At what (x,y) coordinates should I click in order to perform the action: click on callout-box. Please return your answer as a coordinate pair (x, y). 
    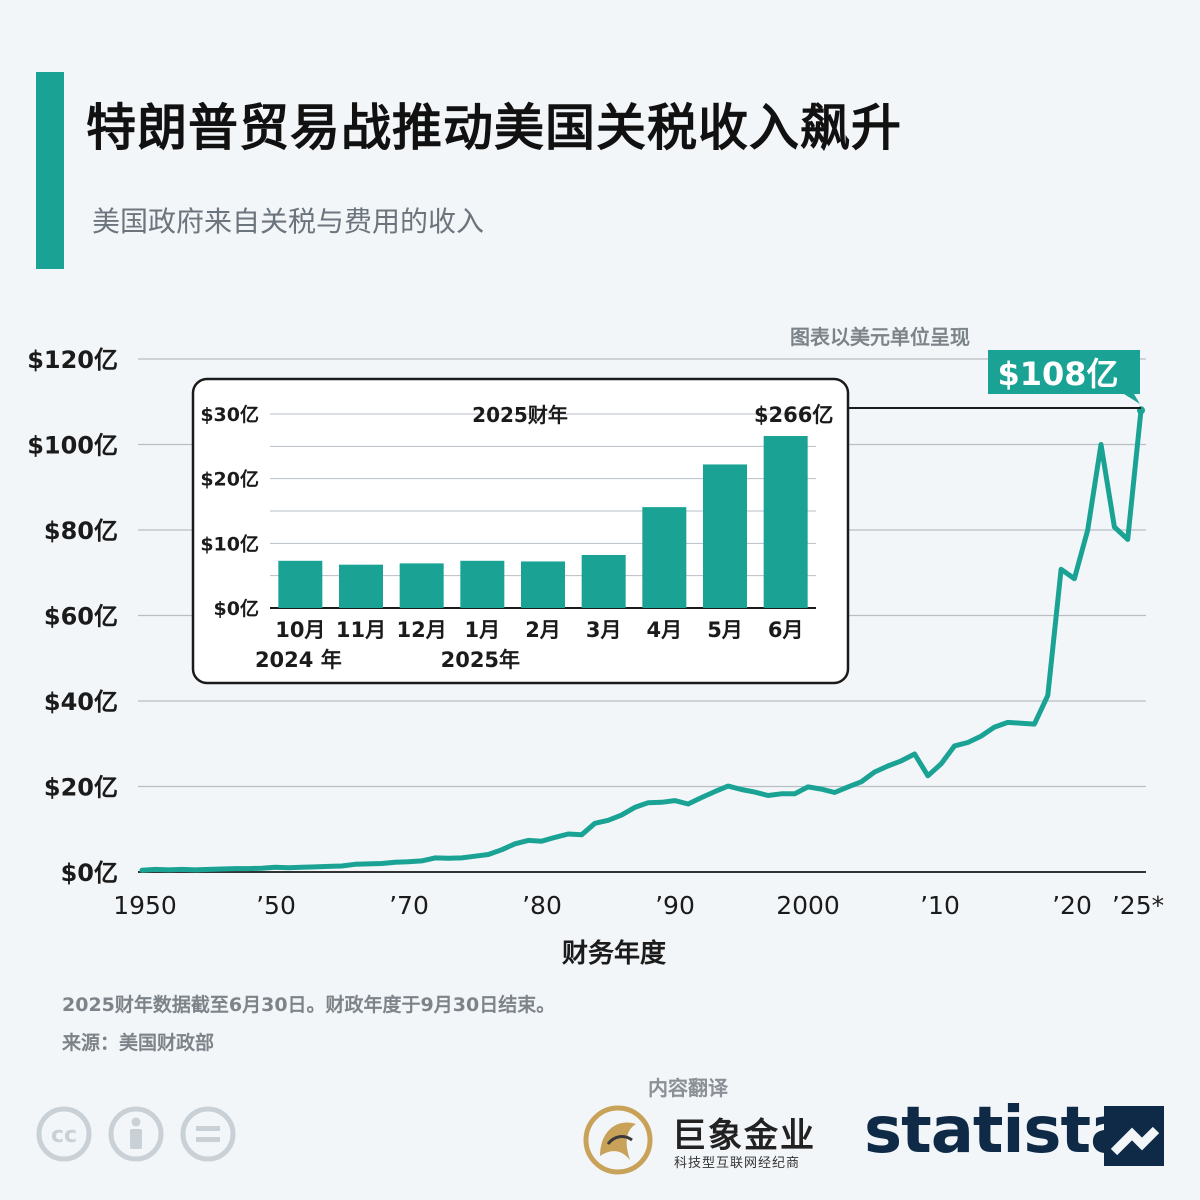
    Looking at the image, I should click on (1064, 377).